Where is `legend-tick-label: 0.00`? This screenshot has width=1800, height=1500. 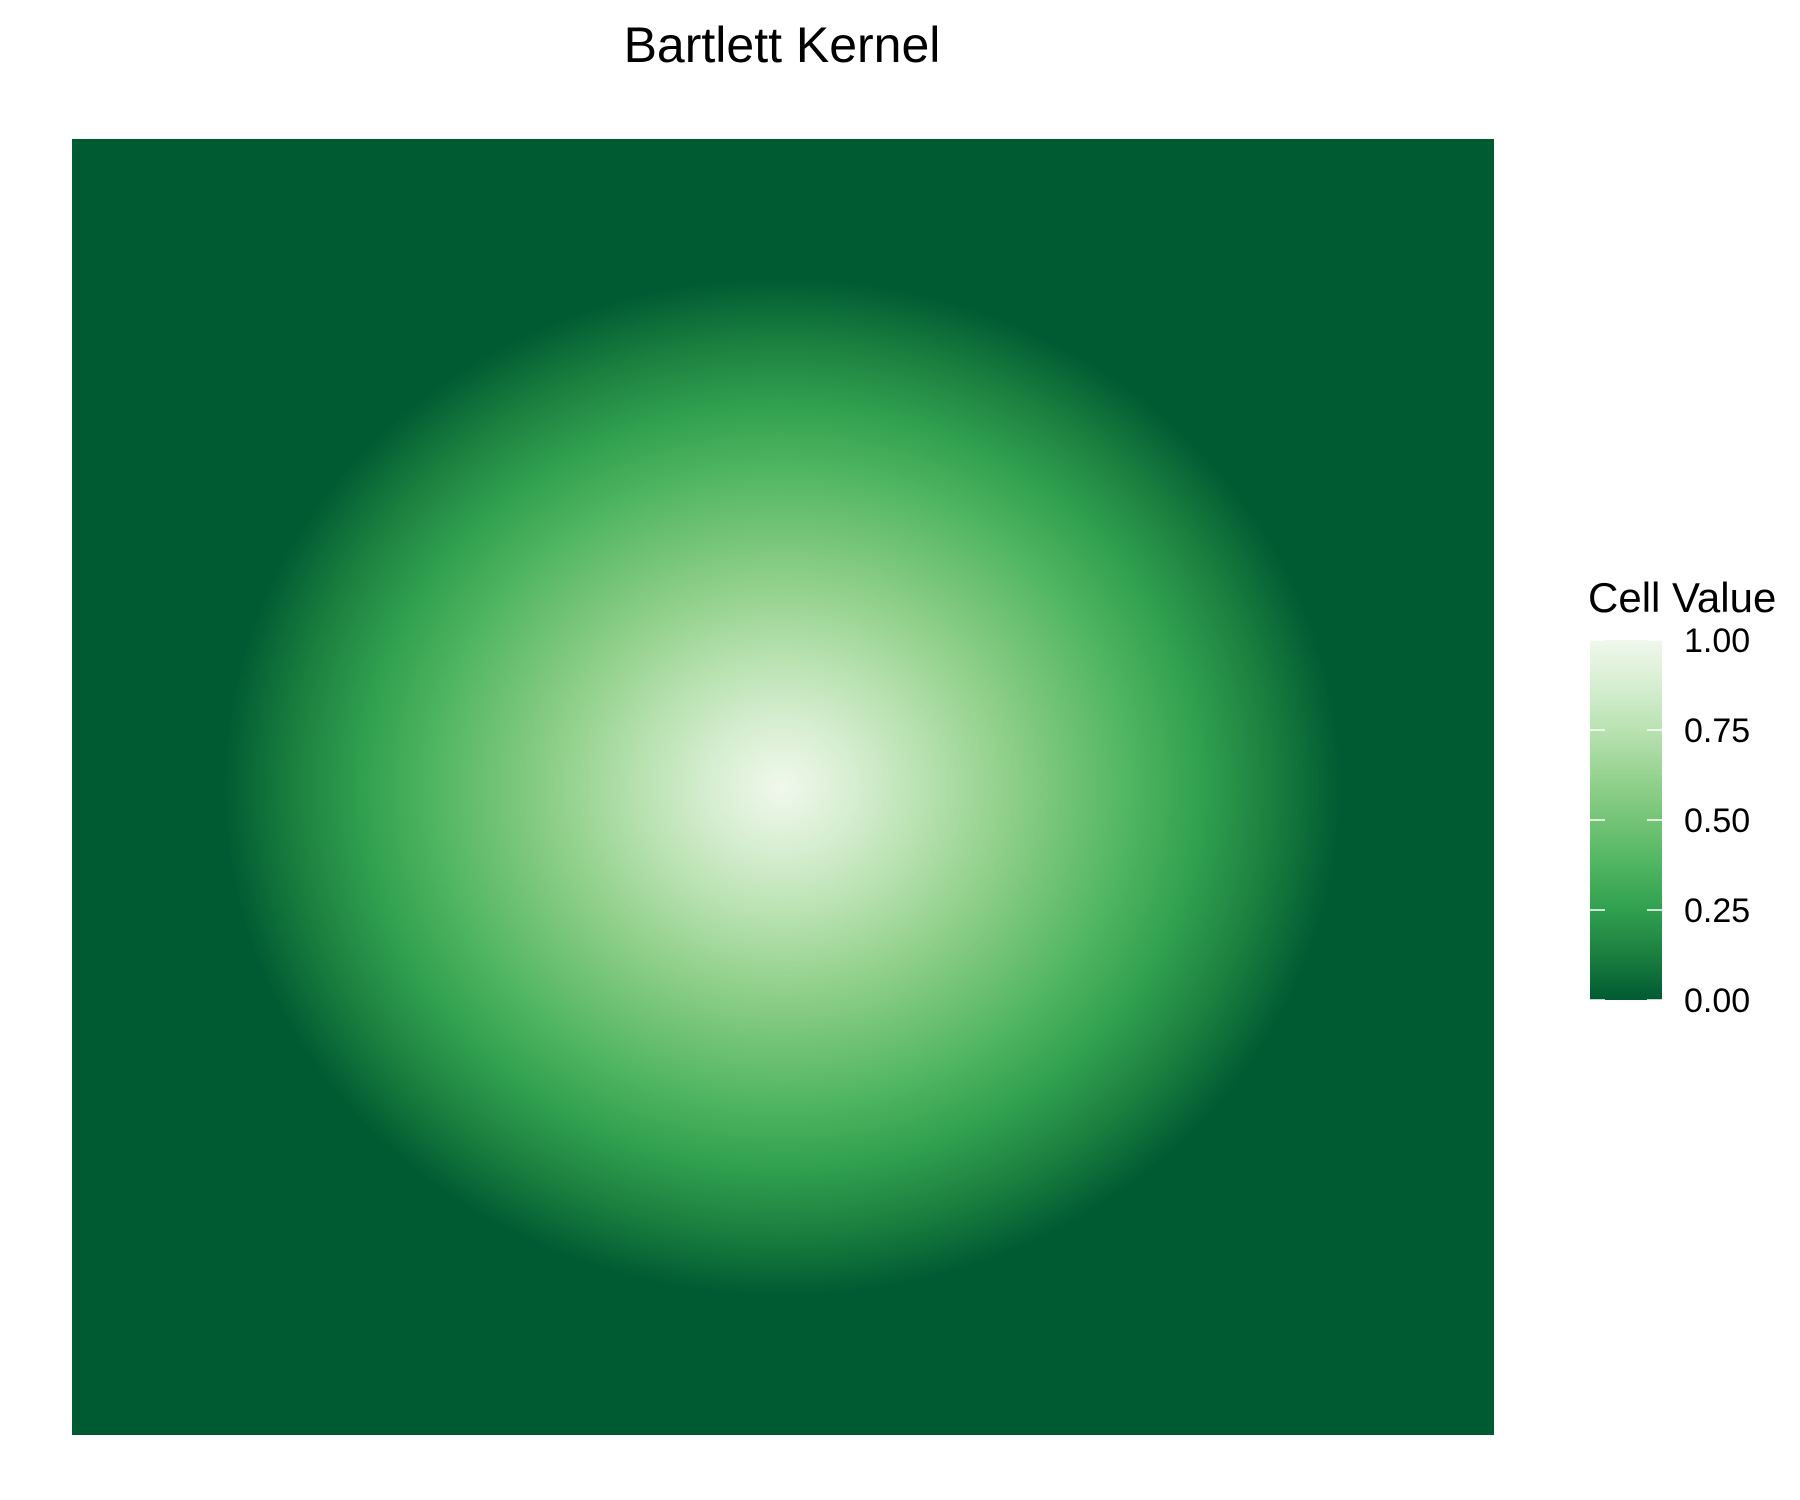
legend-tick-label: 0.00 is located at coordinates (1717, 1001).